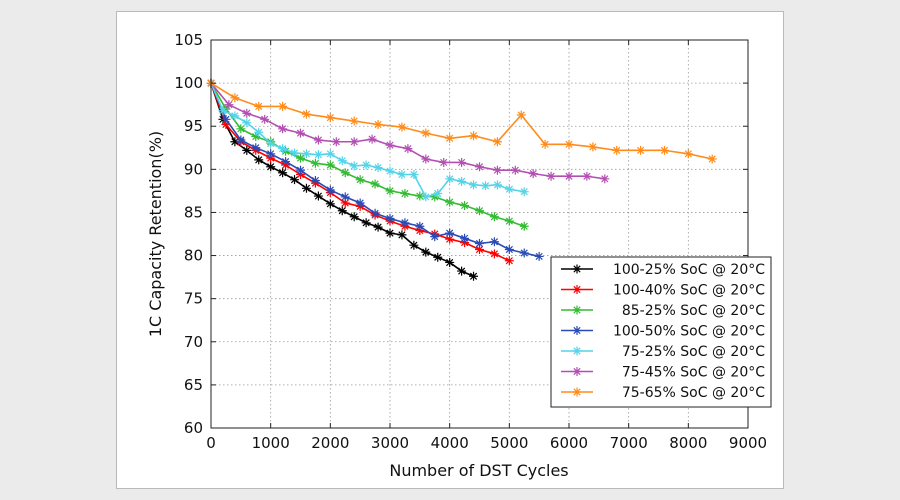 The image size is (900, 500). I want to click on y-tick-label: 75, so click(193, 299).